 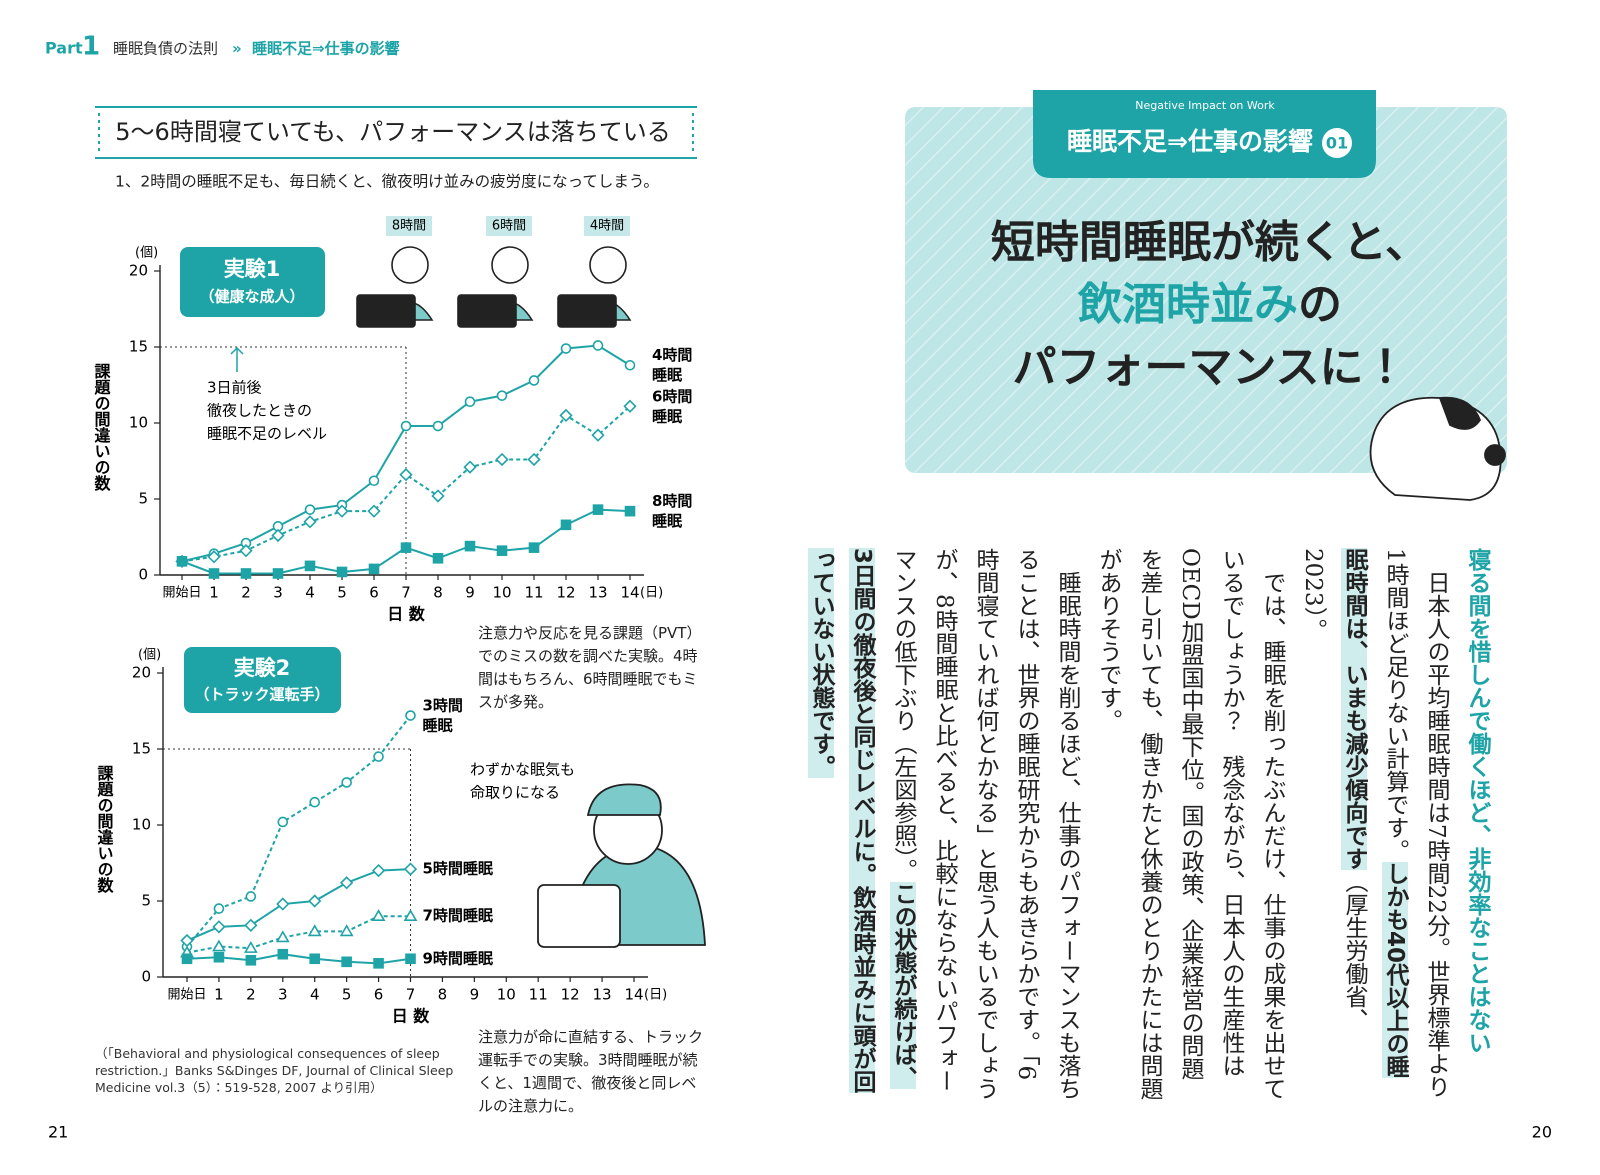 What do you see at coordinates (1206, 290) in the screenshot?
I see `banner-background` at bounding box center [1206, 290].